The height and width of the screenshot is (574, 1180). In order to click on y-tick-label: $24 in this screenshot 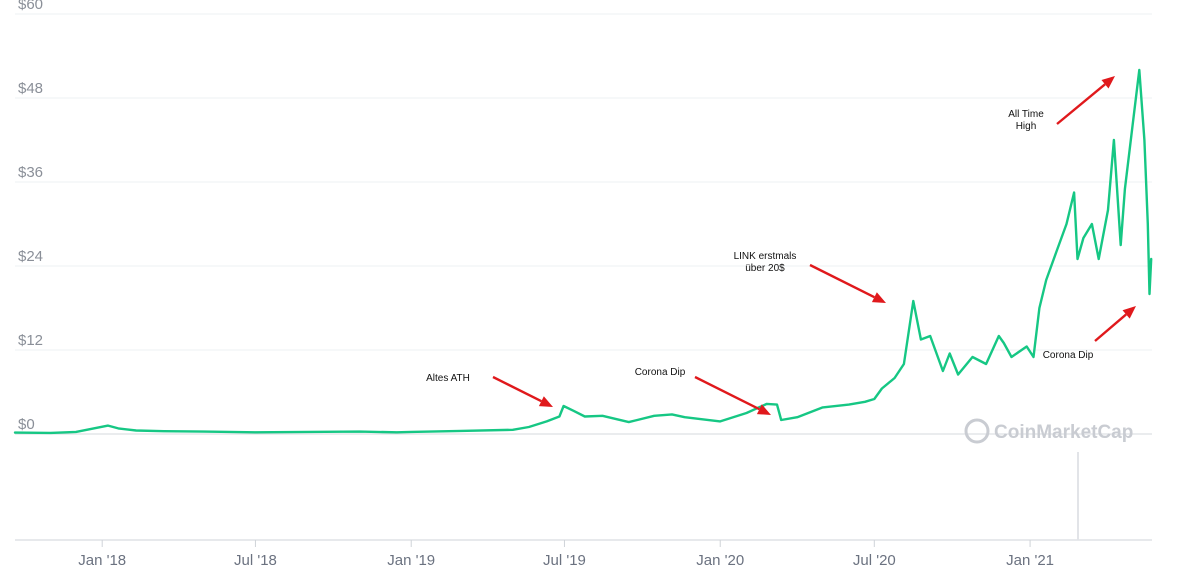, I will do `click(30, 256)`.